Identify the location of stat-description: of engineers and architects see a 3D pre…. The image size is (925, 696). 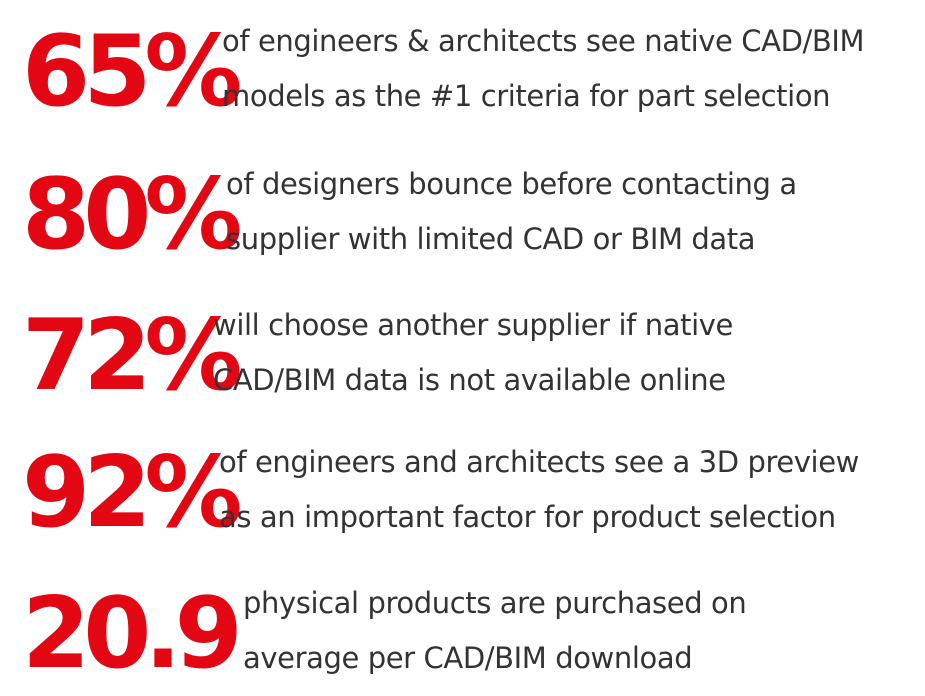
(539, 490).